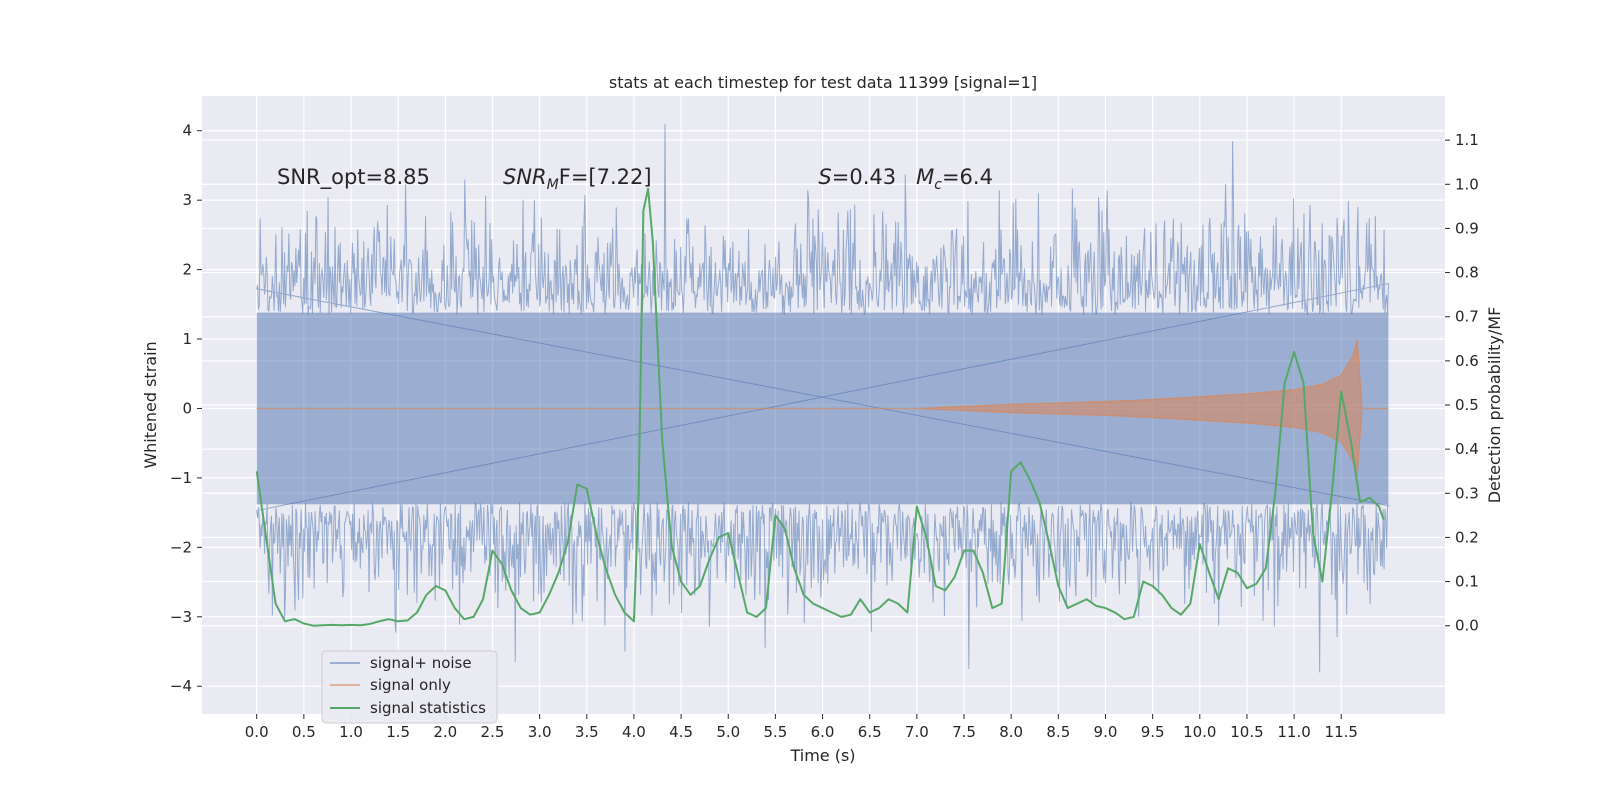  What do you see at coordinates (775, 732) in the screenshot?
I see `x-tick-label-11: 5.5` at bounding box center [775, 732].